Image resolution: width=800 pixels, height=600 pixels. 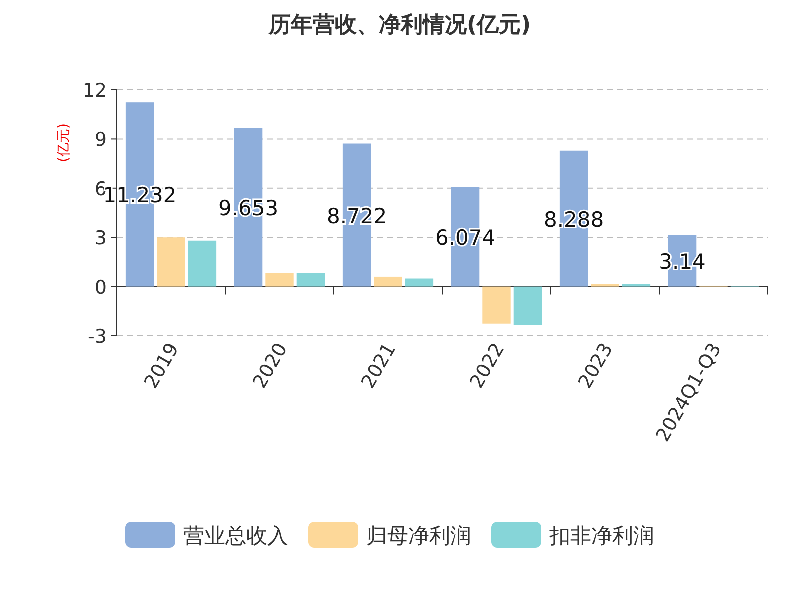 What do you see at coordinates (574, 220) in the screenshot?
I see `data-label: 8.288` at bounding box center [574, 220].